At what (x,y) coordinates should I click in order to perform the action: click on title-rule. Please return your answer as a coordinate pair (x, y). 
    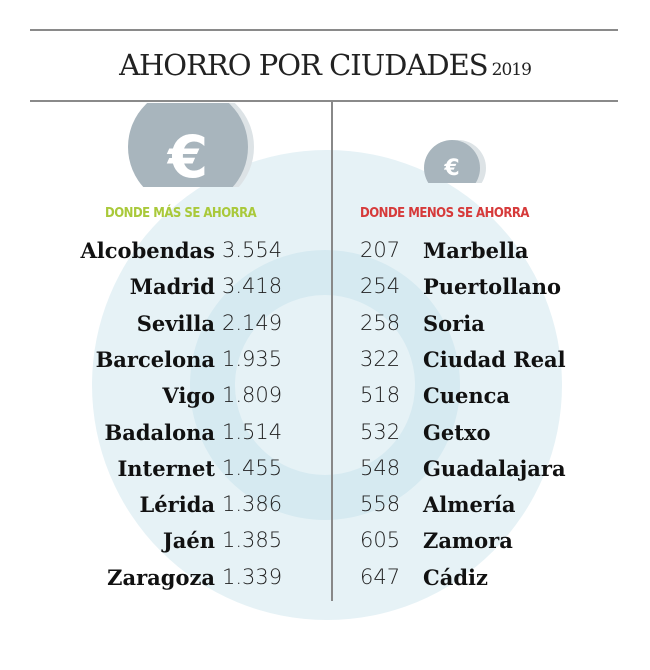
    Looking at the image, I should click on (324, 101).